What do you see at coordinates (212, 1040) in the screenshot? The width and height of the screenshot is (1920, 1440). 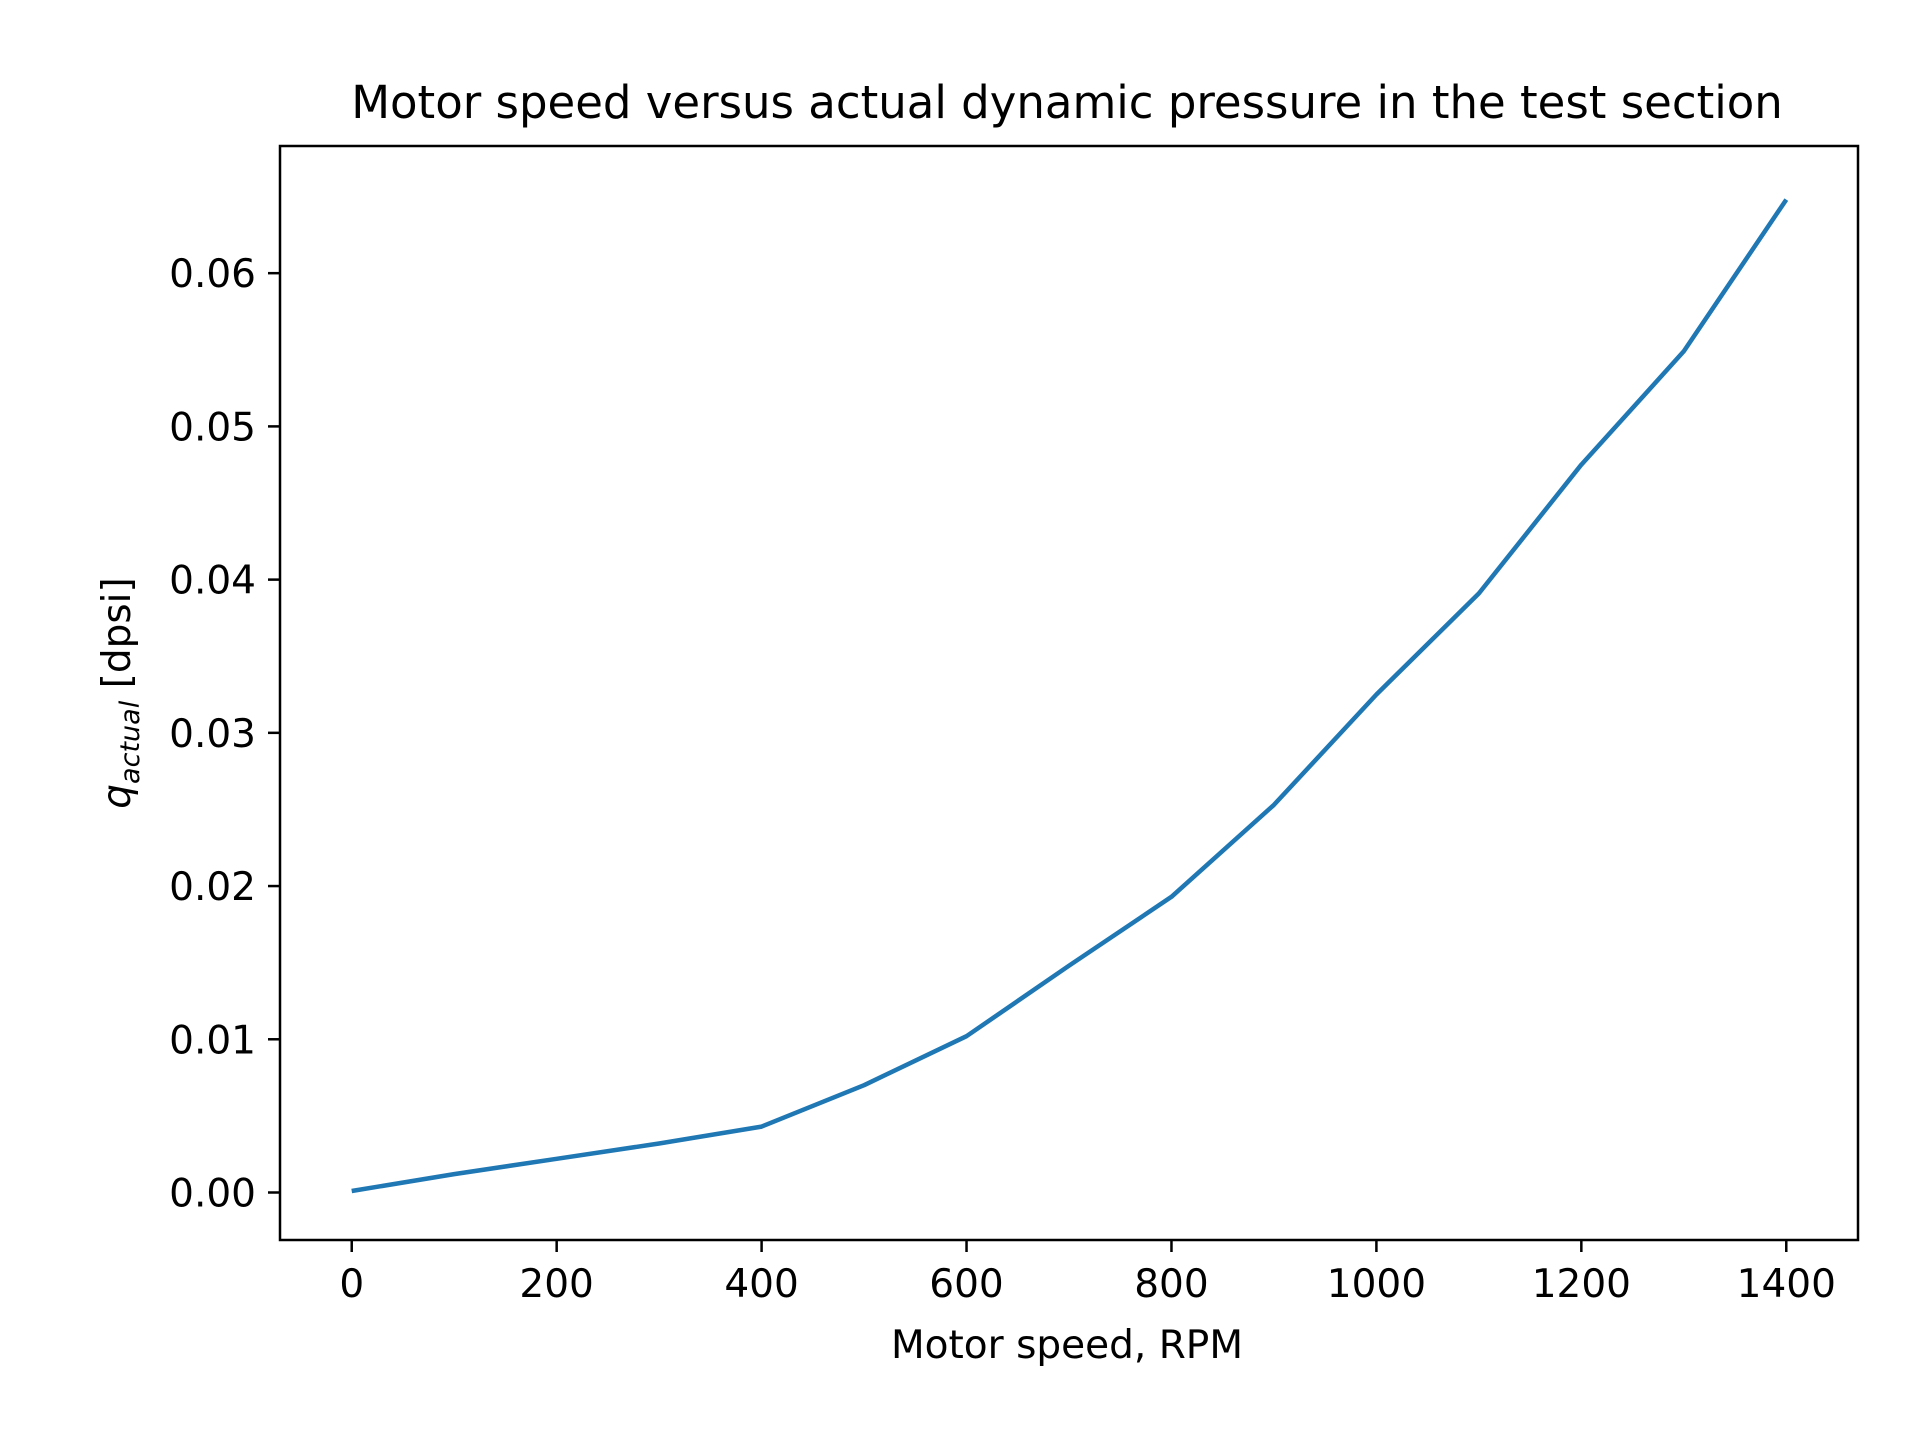 I see `y-tick-label: 0.01` at bounding box center [212, 1040].